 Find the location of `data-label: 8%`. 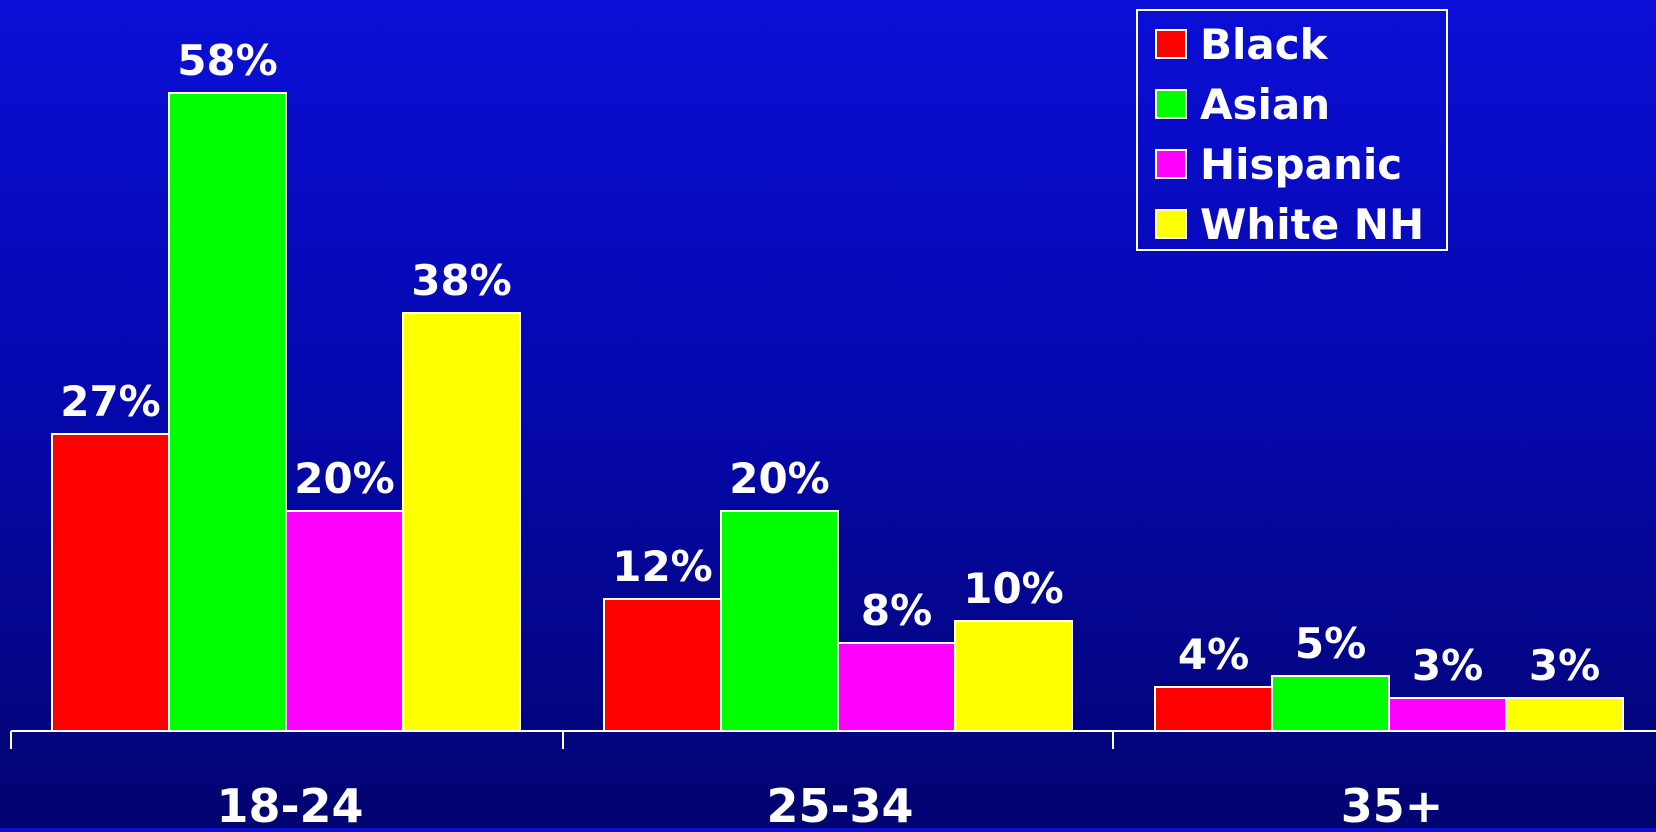

data-label: 8% is located at coordinates (896, 610).